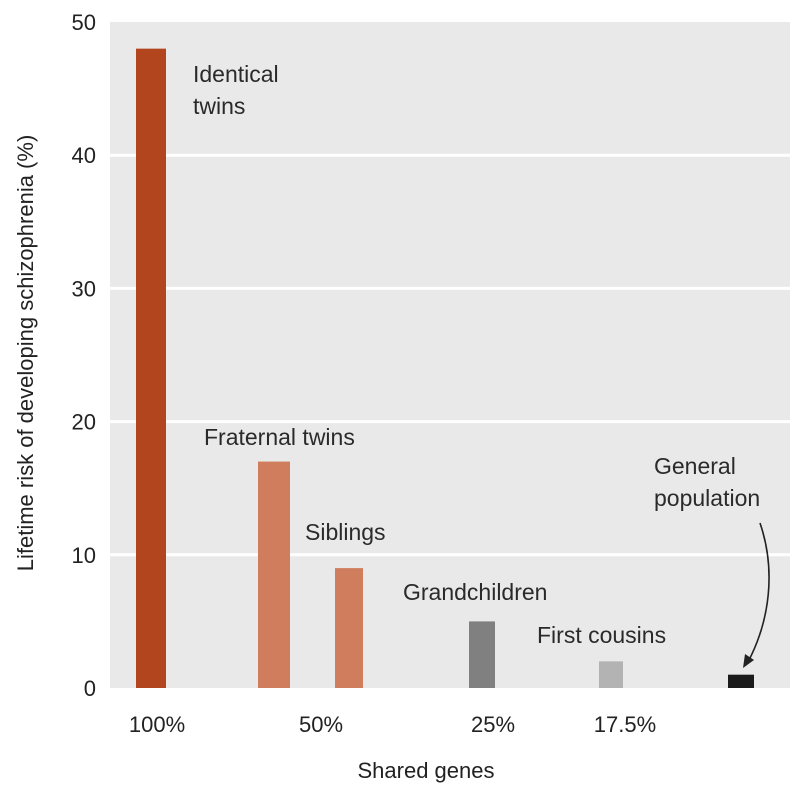  Describe the element at coordinates (392, 724) in the screenshot. I see `x-axis-ticks: 100% 50% 25% 17.5%` at that location.